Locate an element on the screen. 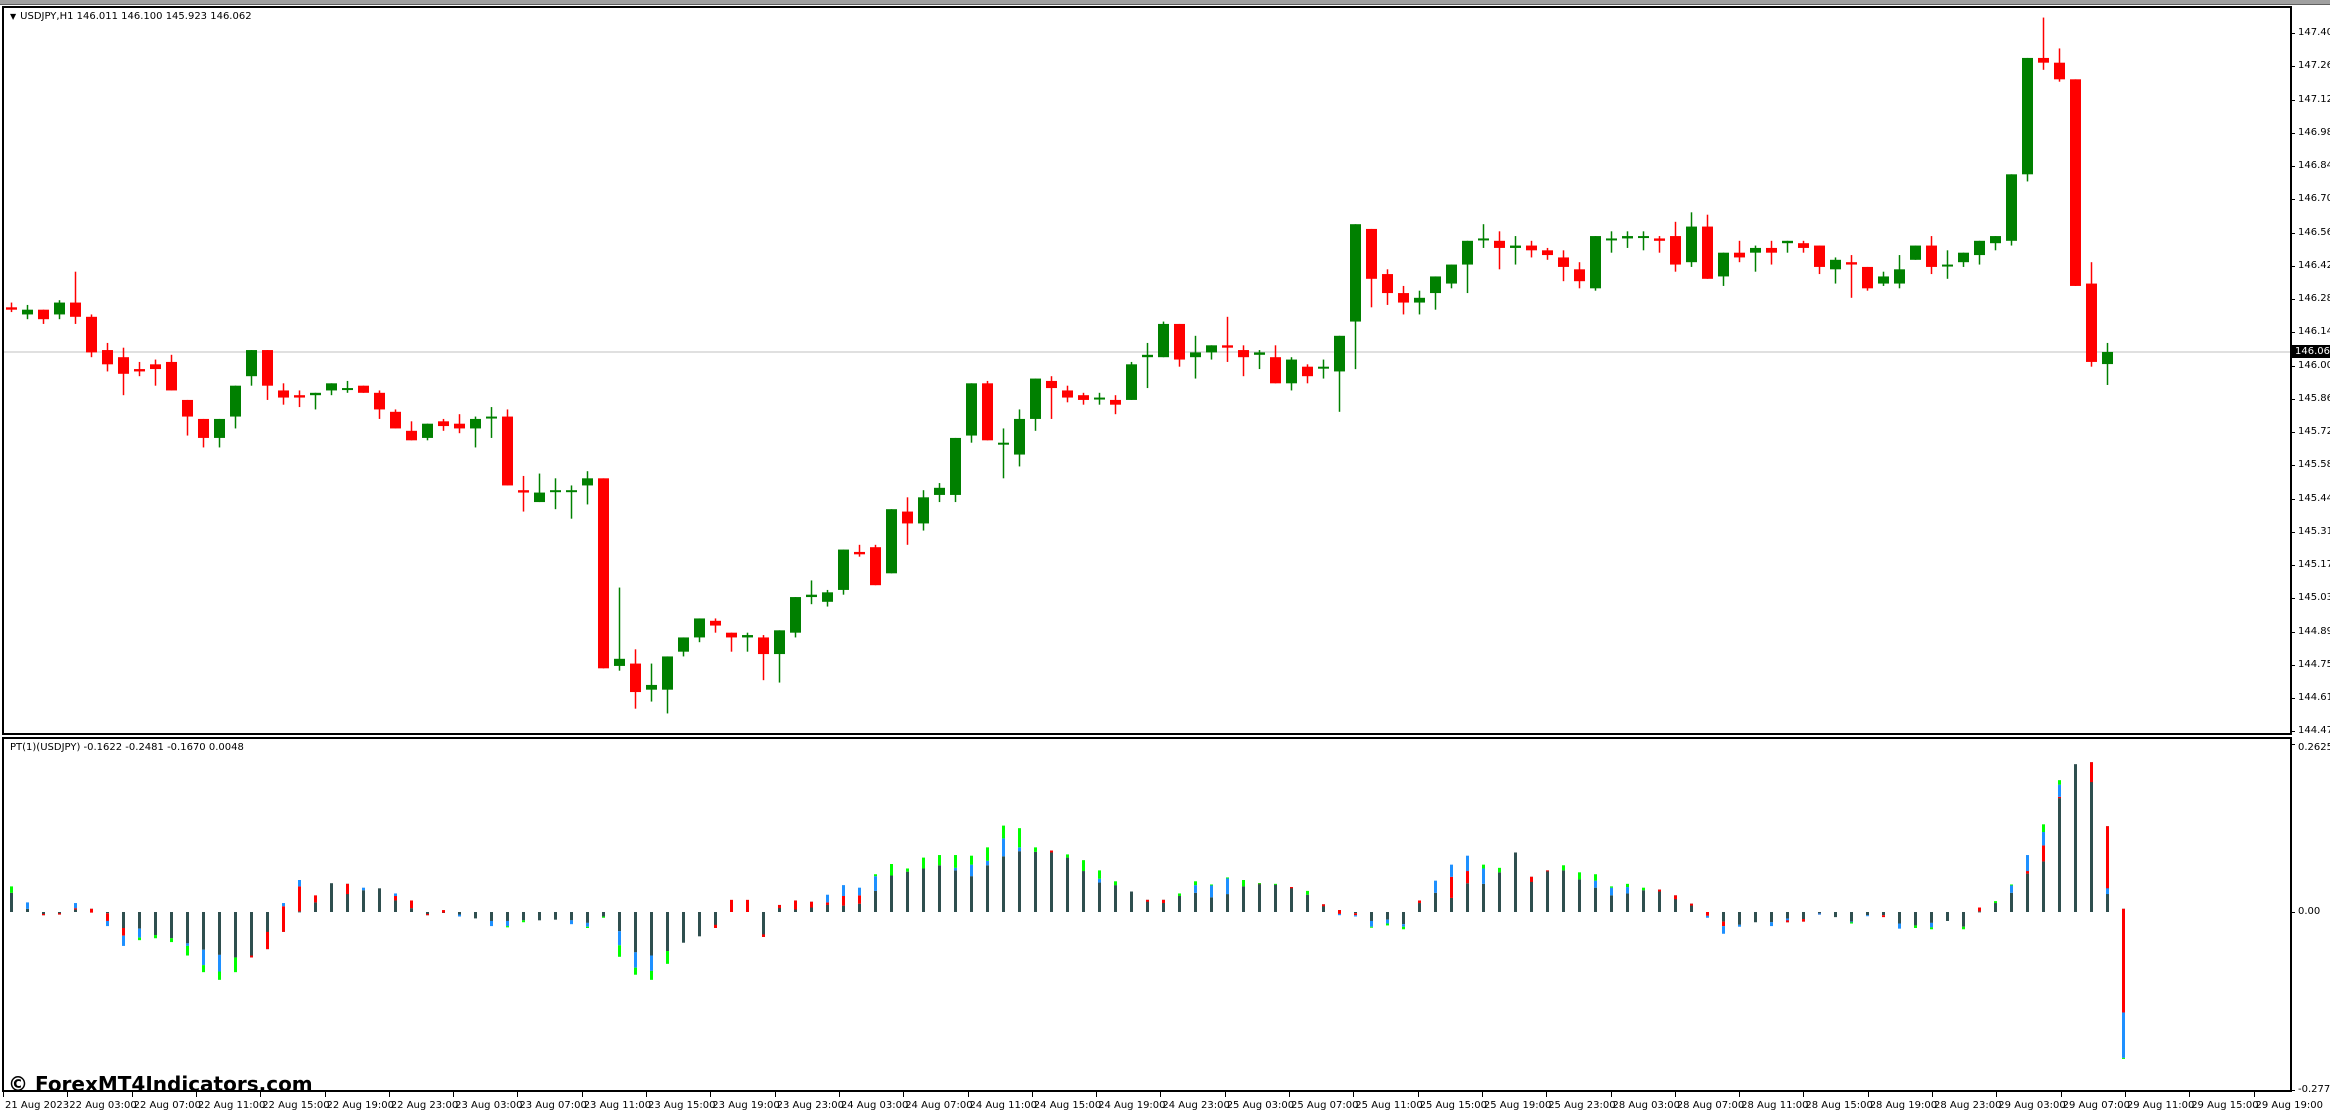  time-axis-label: 24 Aug 19:00 is located at coordinates (1132, 1105).